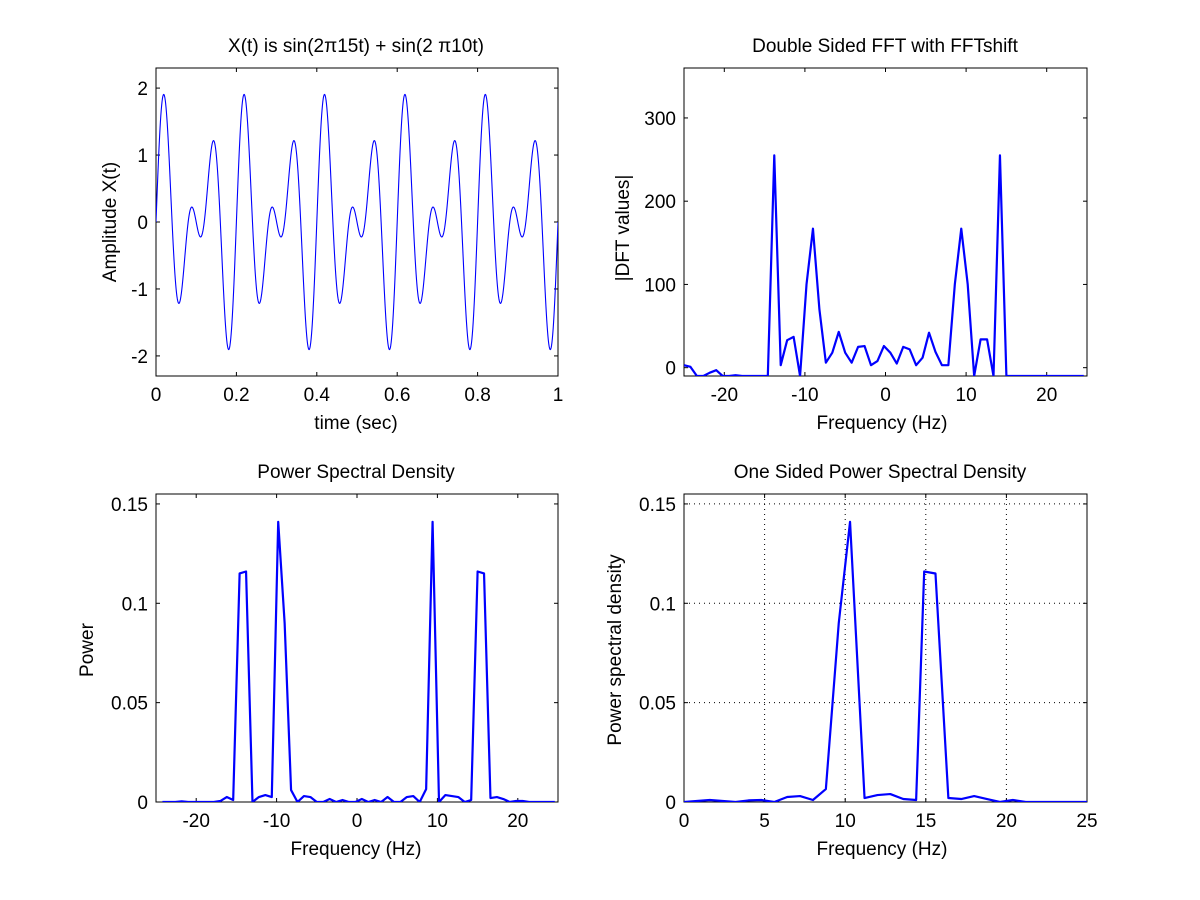 Image resolution: width=1200 pixels, height=900 pixels. I want to click on subplot-onesided-grid, so click(885, 648).